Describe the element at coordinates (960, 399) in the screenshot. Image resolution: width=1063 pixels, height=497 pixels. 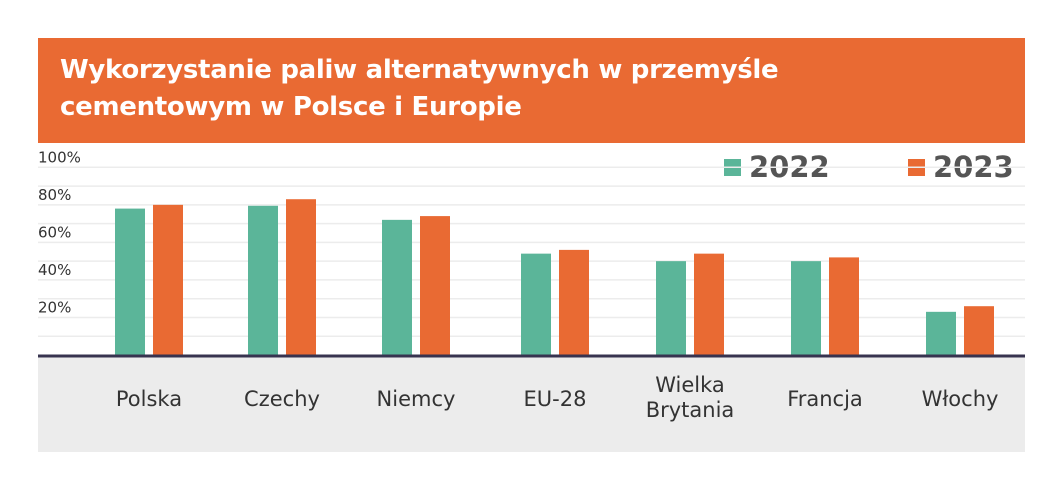
I see `x-tick-label: Włochy` at that location.